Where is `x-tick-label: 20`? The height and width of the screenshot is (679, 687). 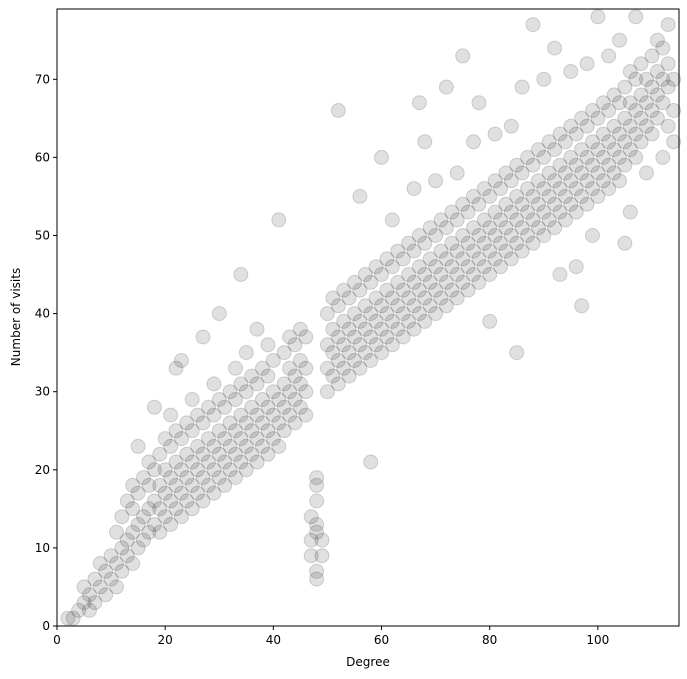
x-tick-label: 20 is located at coordinates (165, 640).